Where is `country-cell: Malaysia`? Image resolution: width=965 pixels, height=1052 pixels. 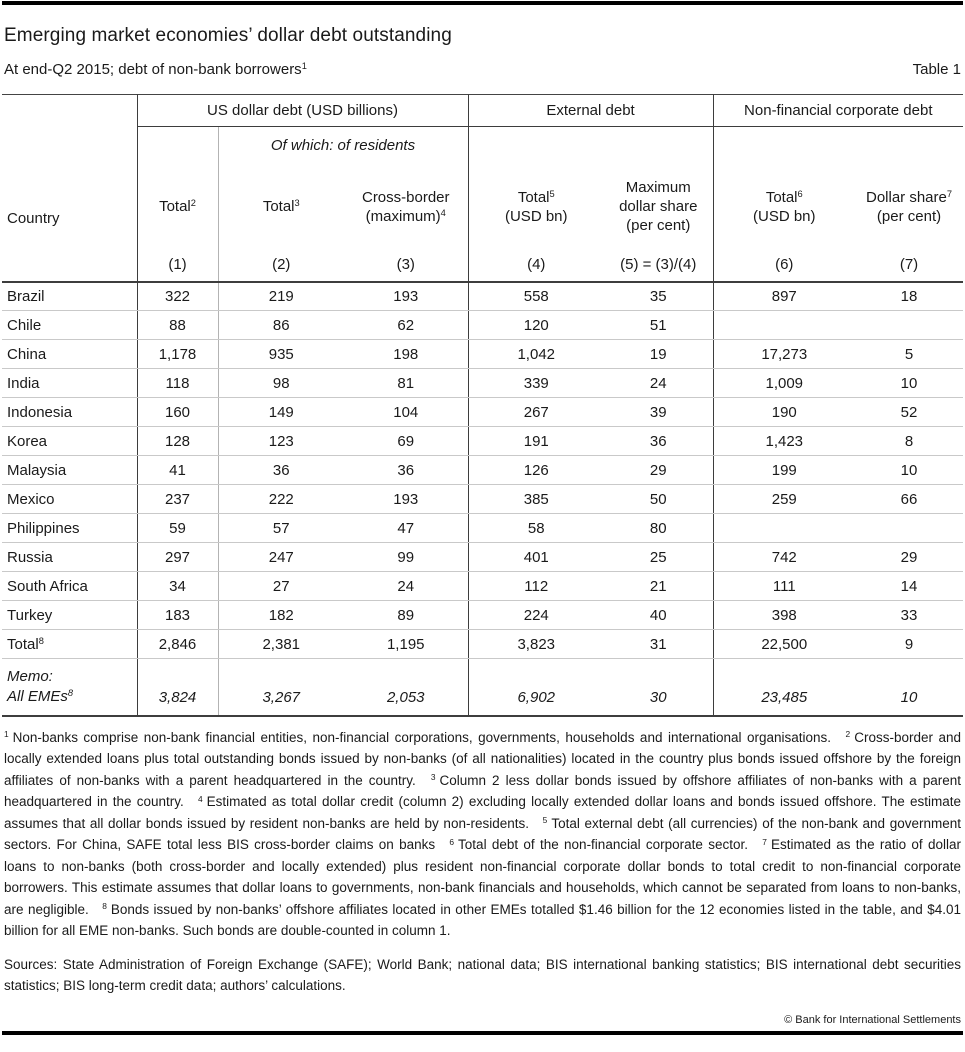
country-cell: Malaysia is located at coordinates (69, 470).